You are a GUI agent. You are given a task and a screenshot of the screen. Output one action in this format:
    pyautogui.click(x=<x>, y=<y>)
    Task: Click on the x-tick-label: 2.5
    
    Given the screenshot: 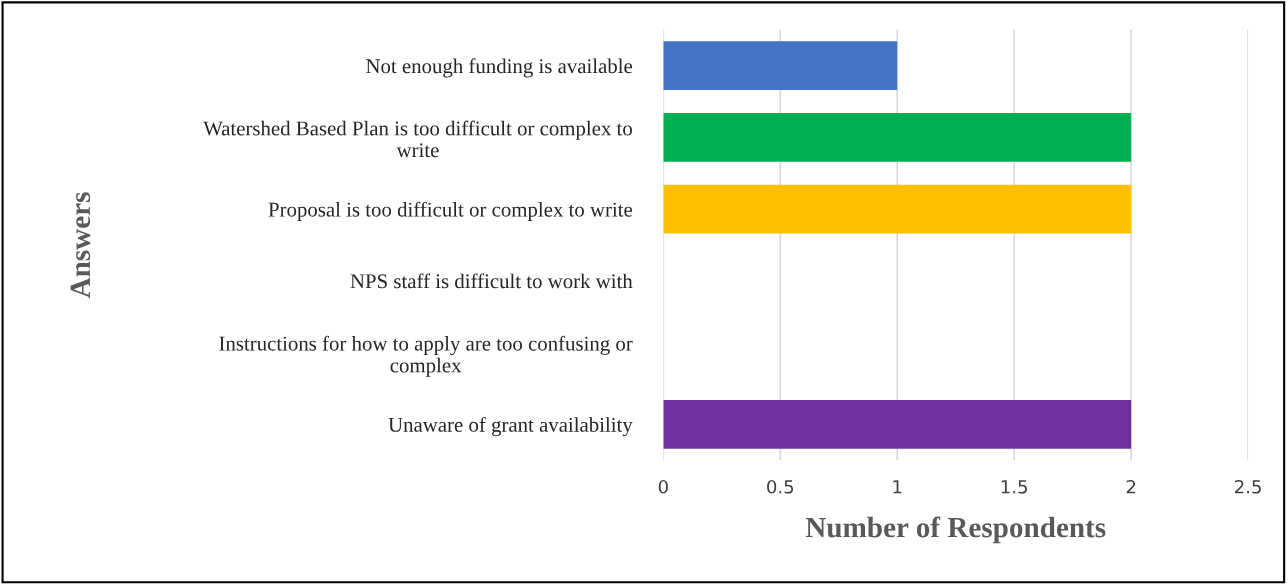 What is the action you would take?
    pyautogui.click(x=1248, y=486)
    